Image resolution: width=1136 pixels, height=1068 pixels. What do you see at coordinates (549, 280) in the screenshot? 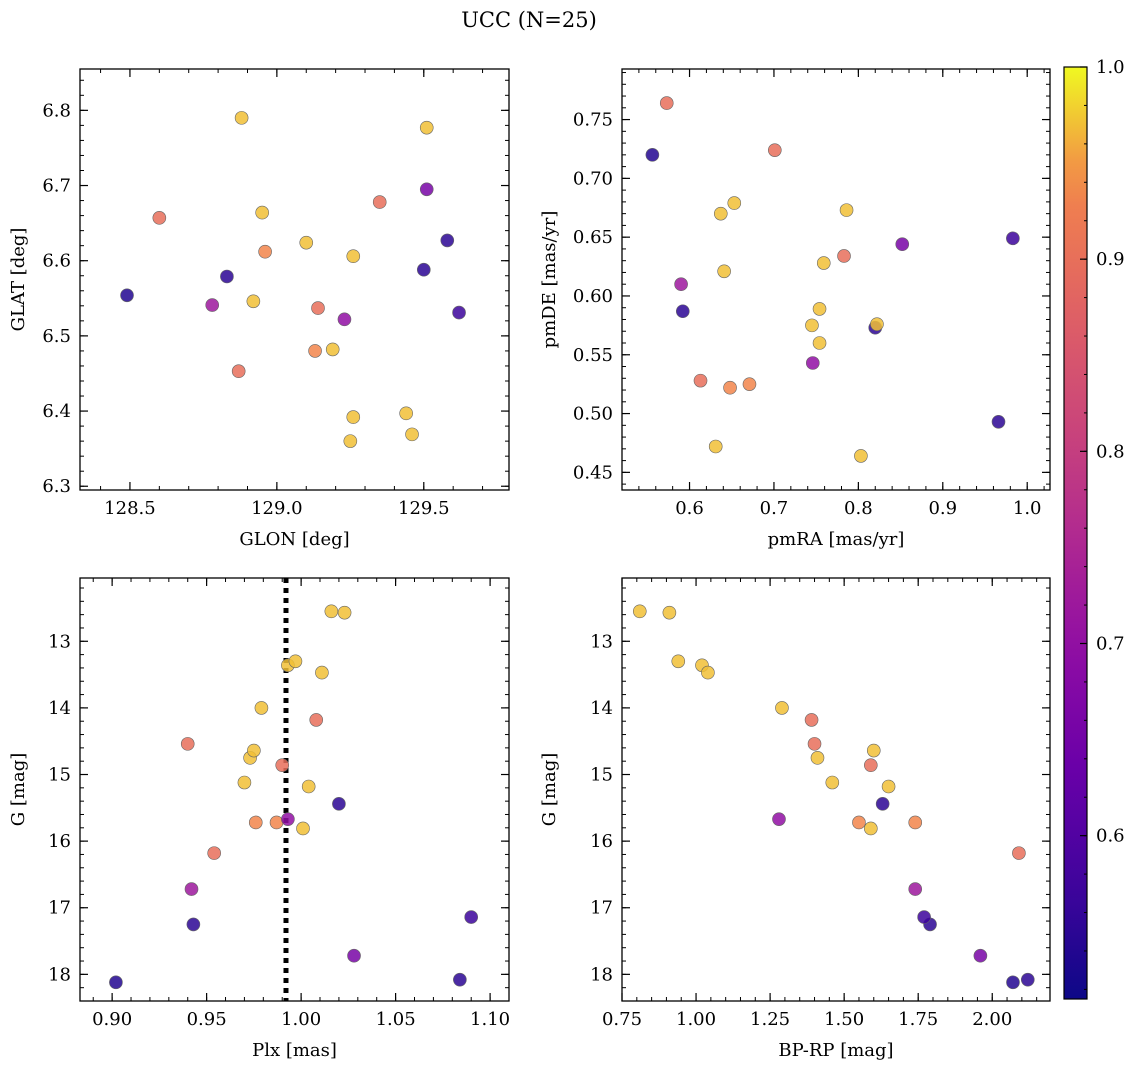
I see `y-axis-label: pmDE [mas/yr]` at bounding box center [549, 280].